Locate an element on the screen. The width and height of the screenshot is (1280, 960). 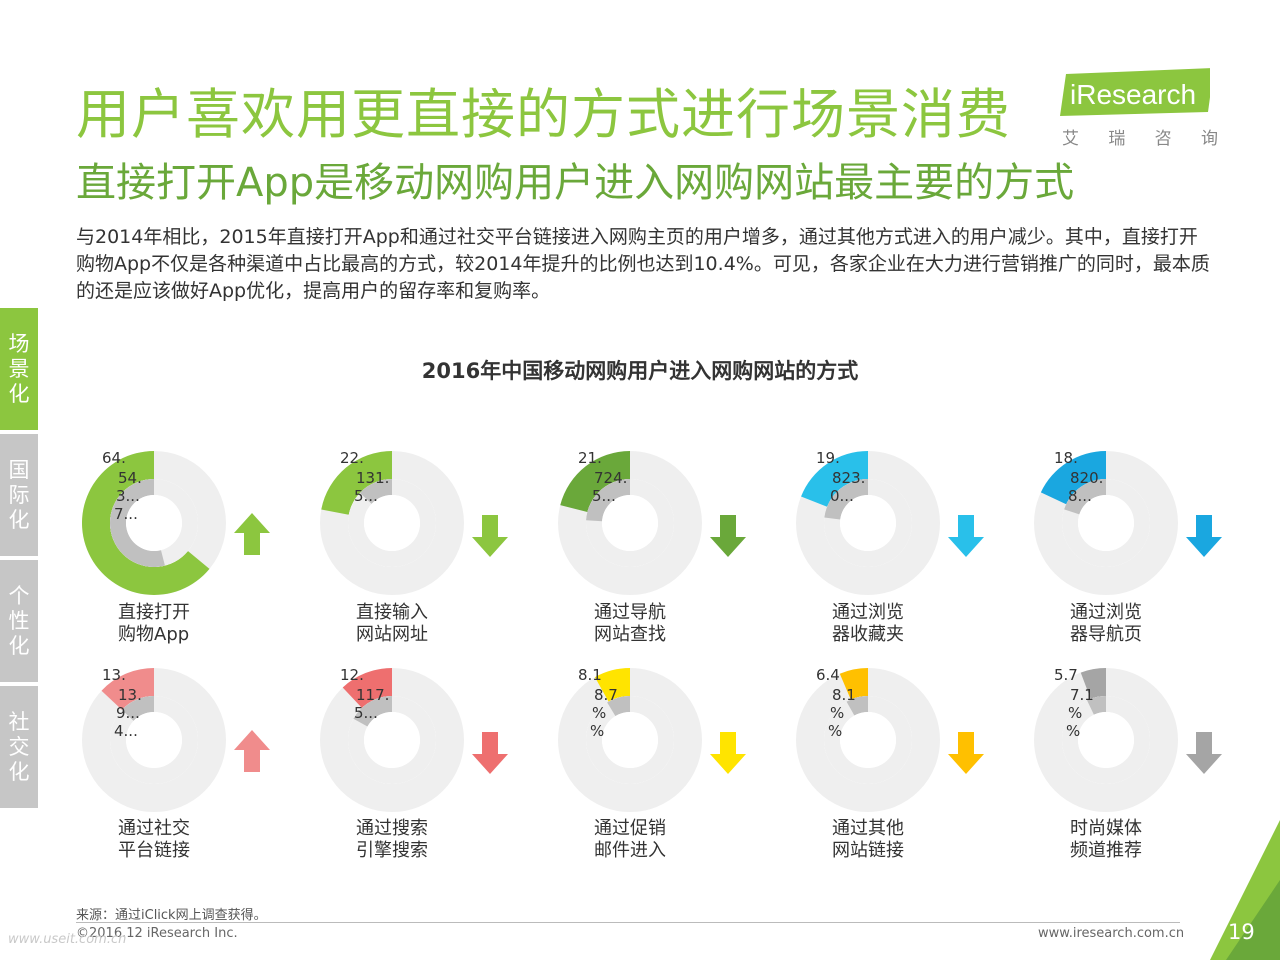
logo-brand-text: iResearch is located at coordinates (1133, 94).